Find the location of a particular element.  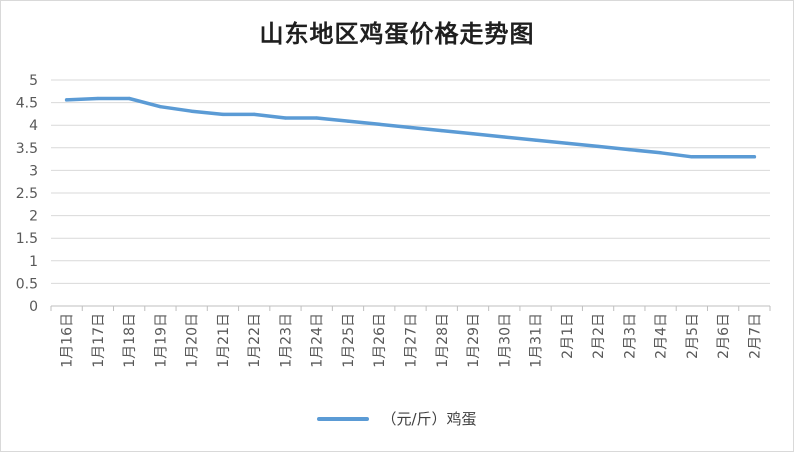

y-tick-label: 5 is located at coordinates (33, 81).